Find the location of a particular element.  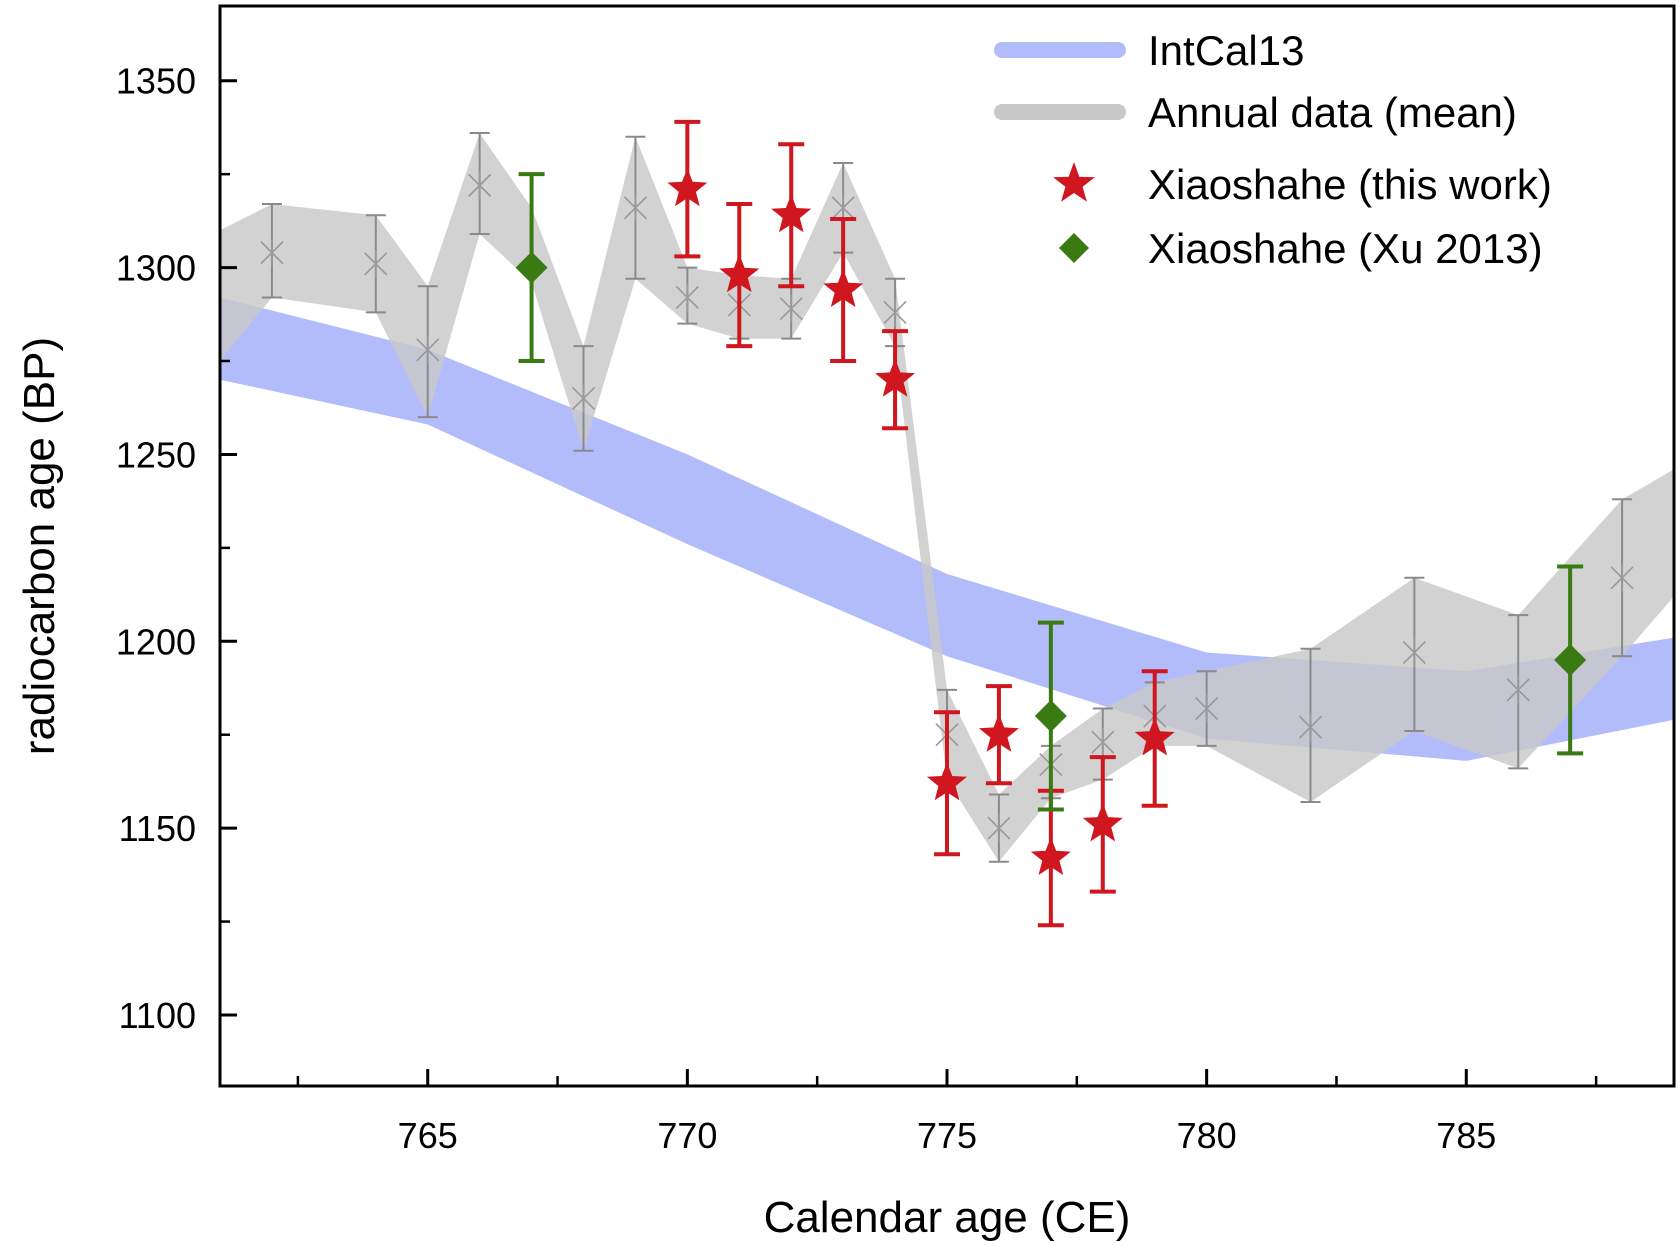

x-axis-title: Calendar age (CE) is located at coordinates (947, 1217).